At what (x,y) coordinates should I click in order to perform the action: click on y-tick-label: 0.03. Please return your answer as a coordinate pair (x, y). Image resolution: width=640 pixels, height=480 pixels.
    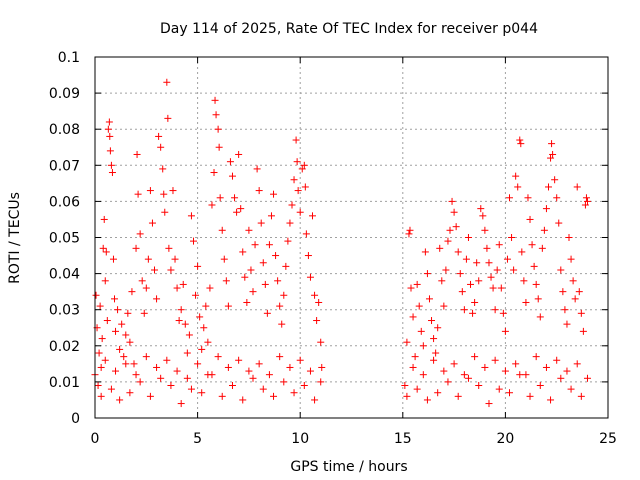
    Looking at the image, I should click on (64, 311).